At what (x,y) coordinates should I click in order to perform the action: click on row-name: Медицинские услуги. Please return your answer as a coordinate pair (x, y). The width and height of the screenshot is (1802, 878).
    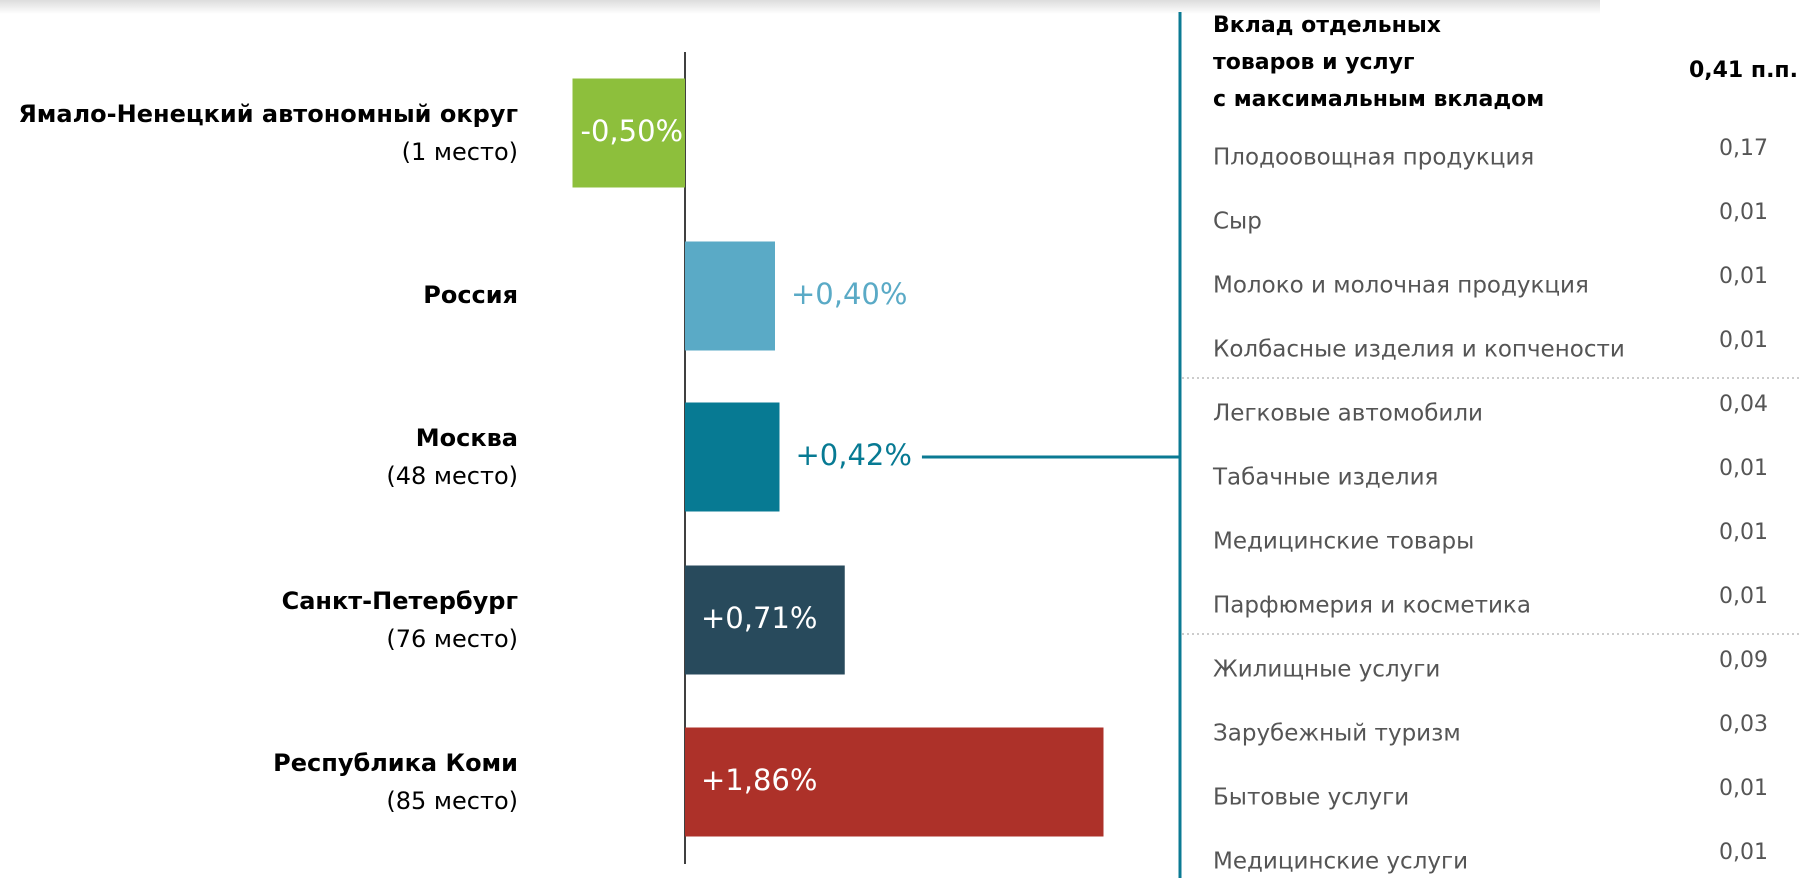
    Looking at the image, I should click on (1340, 862).